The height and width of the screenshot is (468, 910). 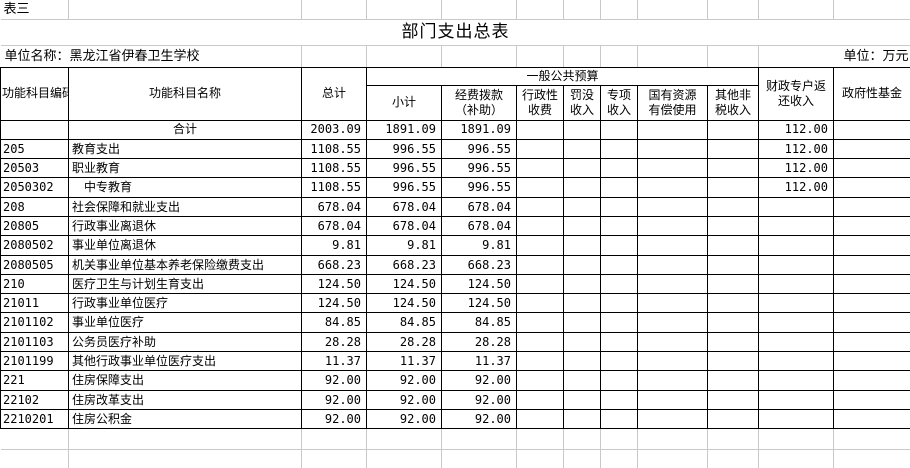 I want to click on cell-total: 28.28, so click(x=334, y=342).